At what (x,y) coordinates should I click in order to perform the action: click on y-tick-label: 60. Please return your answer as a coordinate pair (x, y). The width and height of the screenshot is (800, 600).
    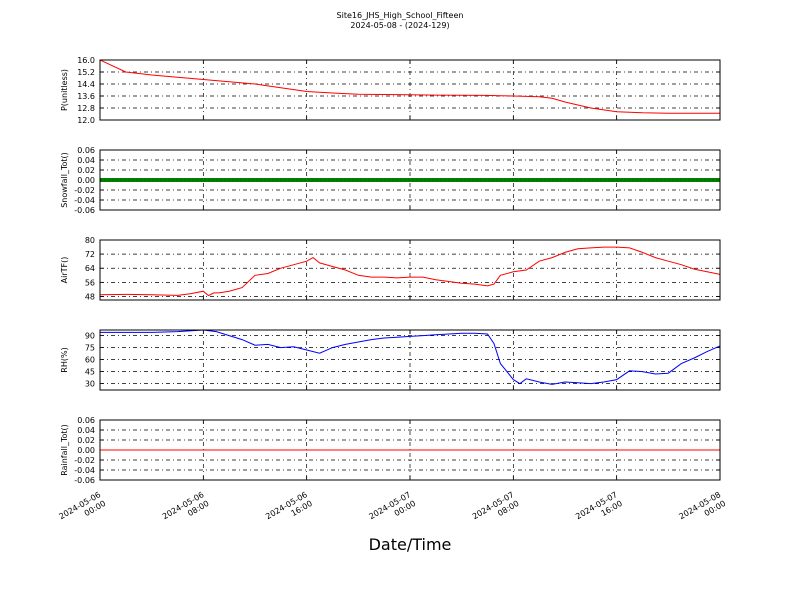
    Looking at the image, I should click on (90, 360).